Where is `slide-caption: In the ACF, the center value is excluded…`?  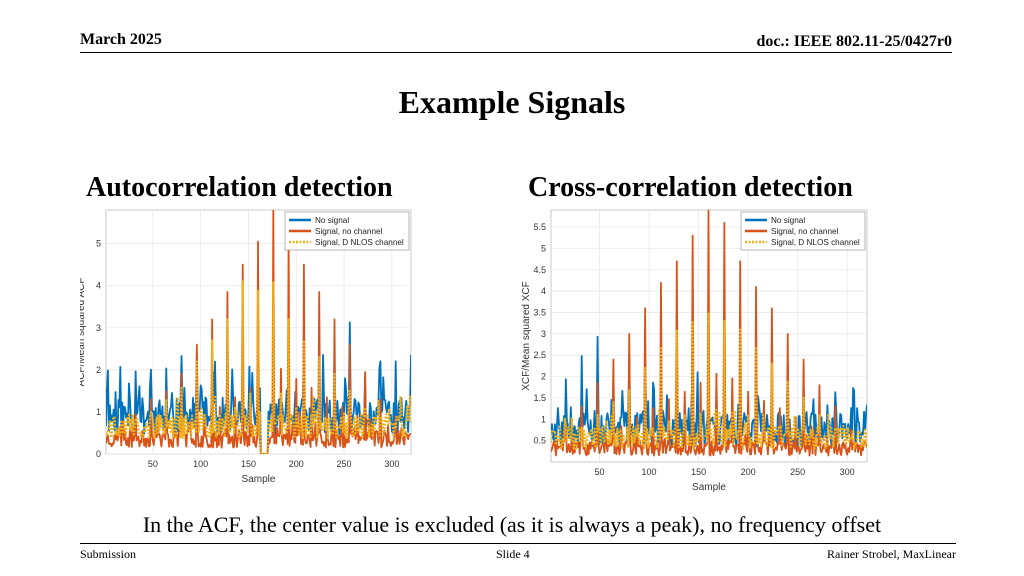 slide-caption: In the ACF, the center value is excluded… is located at coordinates (512, 524).